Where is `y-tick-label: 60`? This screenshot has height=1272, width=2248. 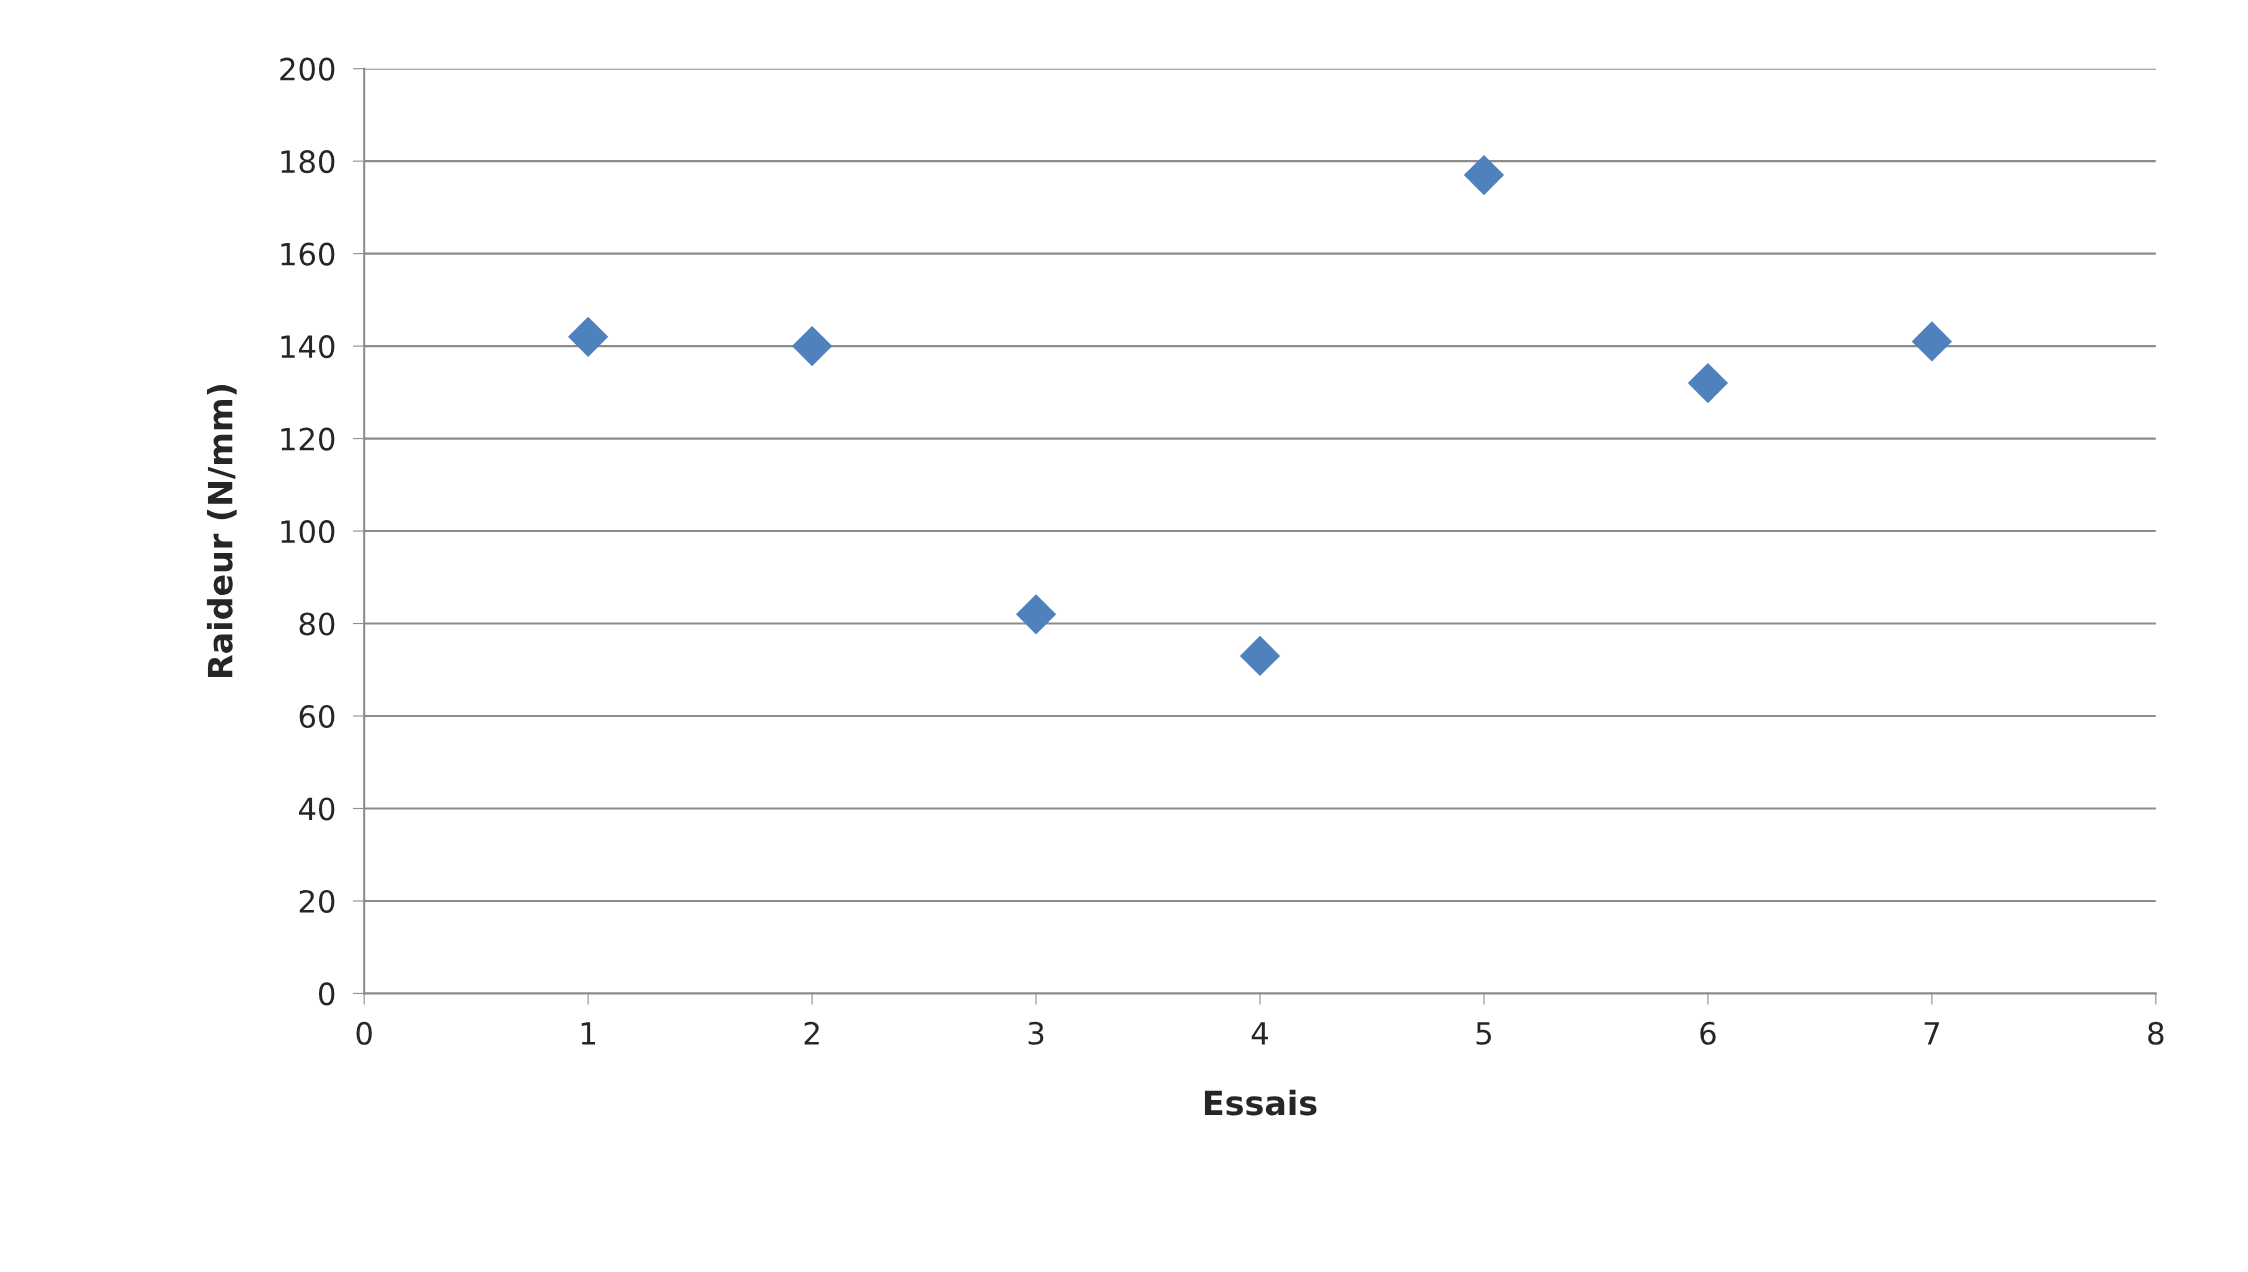
y-tick-label: 60 is located at coordinates (317, 716).